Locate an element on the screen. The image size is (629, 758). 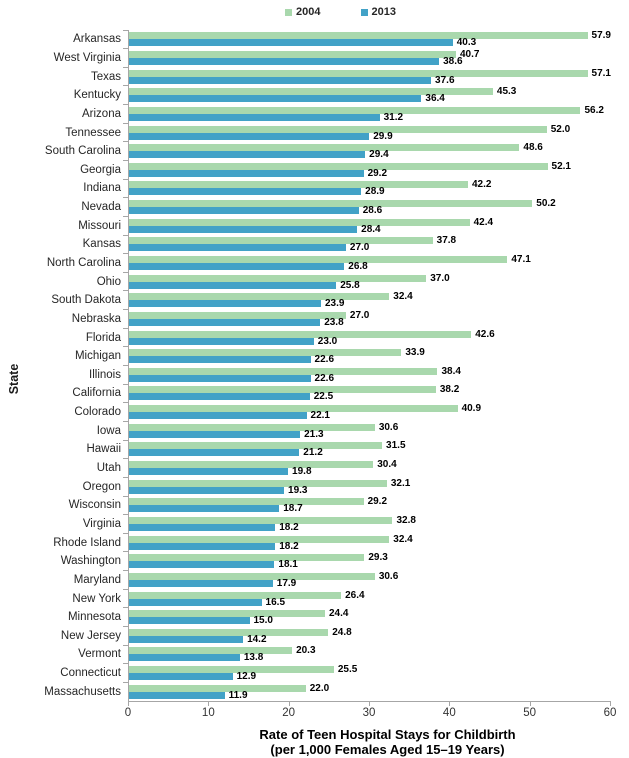
category-label: Washington is located at coordinates (90, 561).